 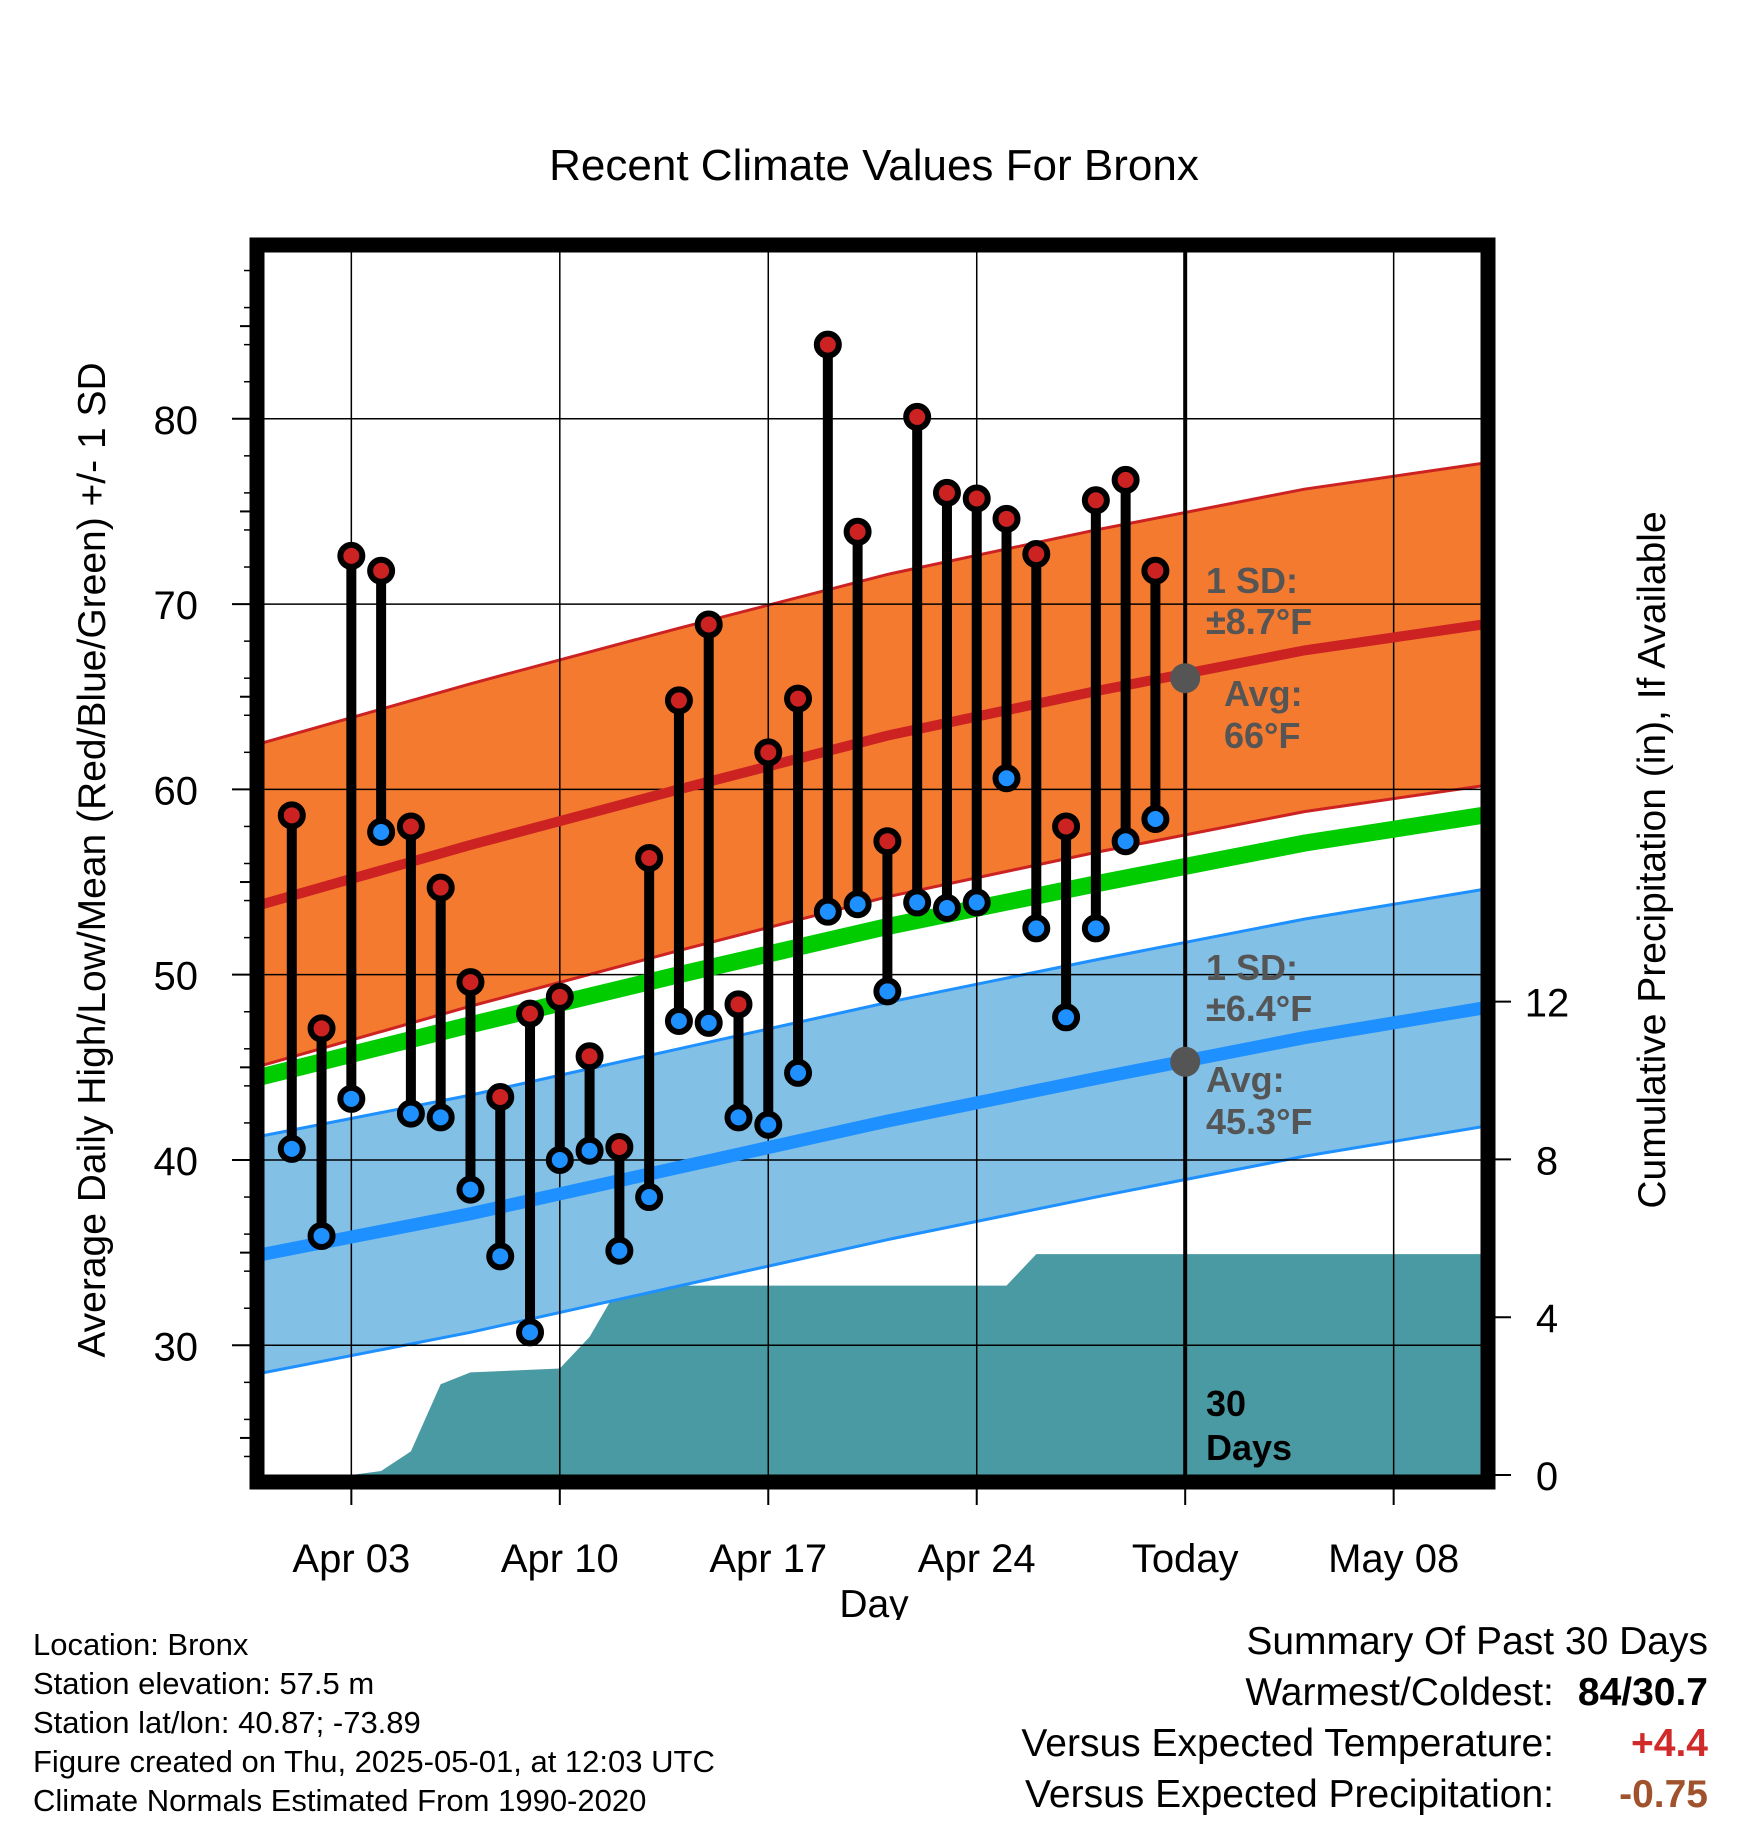 I want to click on summary-precip-row: Versus Expected Precipitation: -0.75, so click(x=1364, y=1798).